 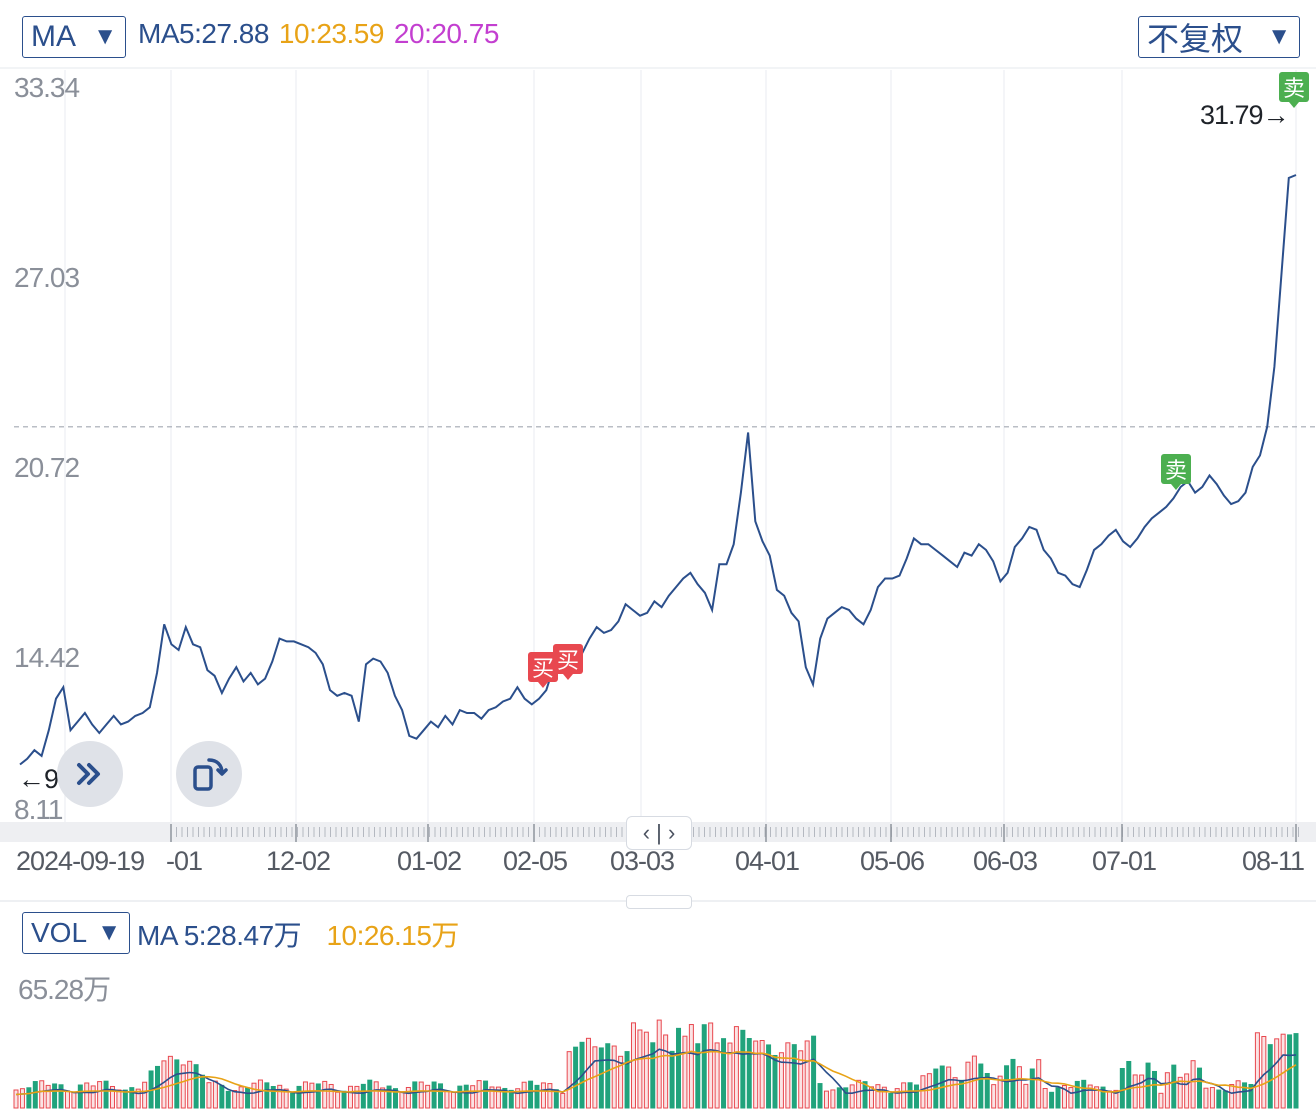 I want to click on price-adjust-select: 不复权 ▼, so click(x=1219, y=37).